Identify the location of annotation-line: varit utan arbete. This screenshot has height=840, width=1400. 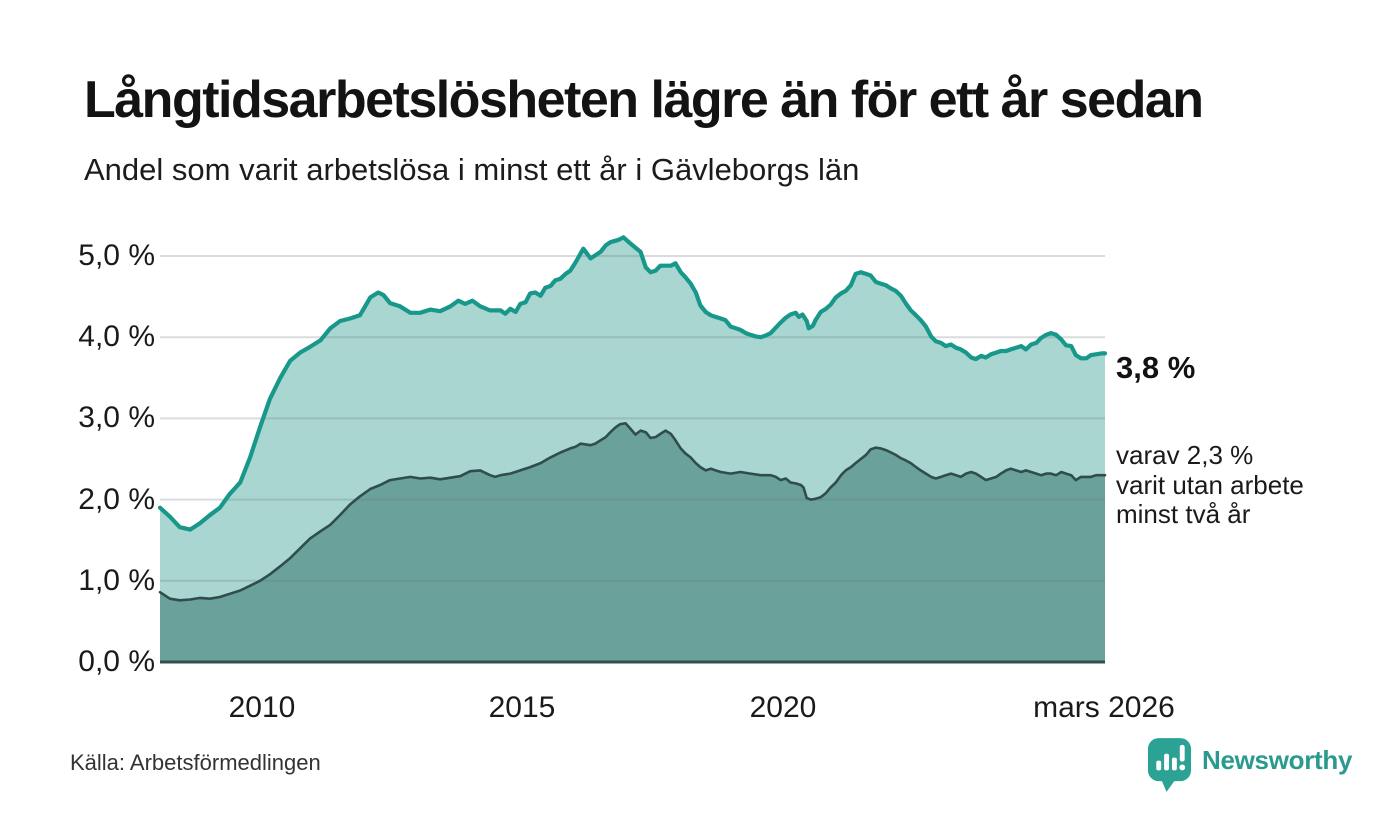
(1210, 484).